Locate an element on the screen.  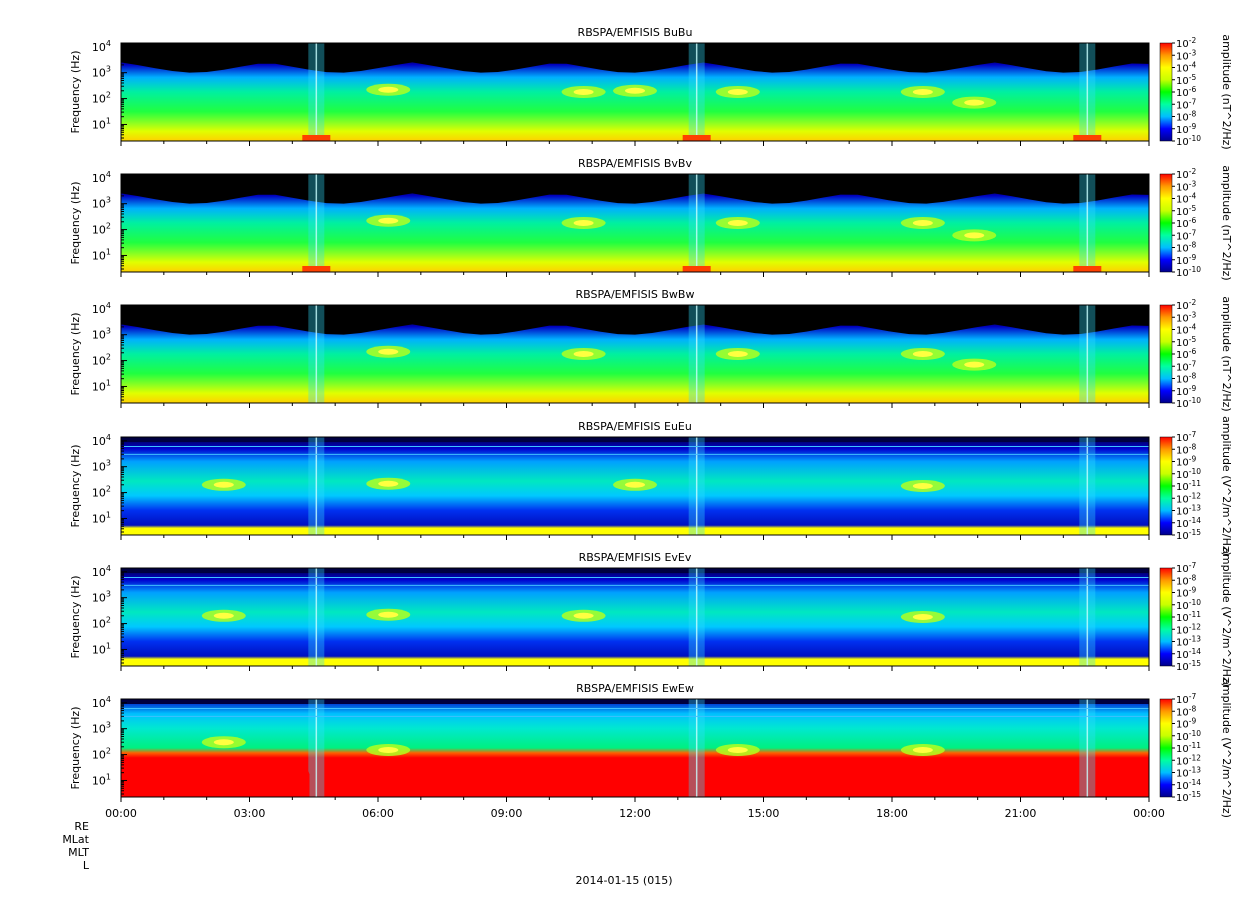
x-tick-label: 09:00 is located at coordinates (507, 813).